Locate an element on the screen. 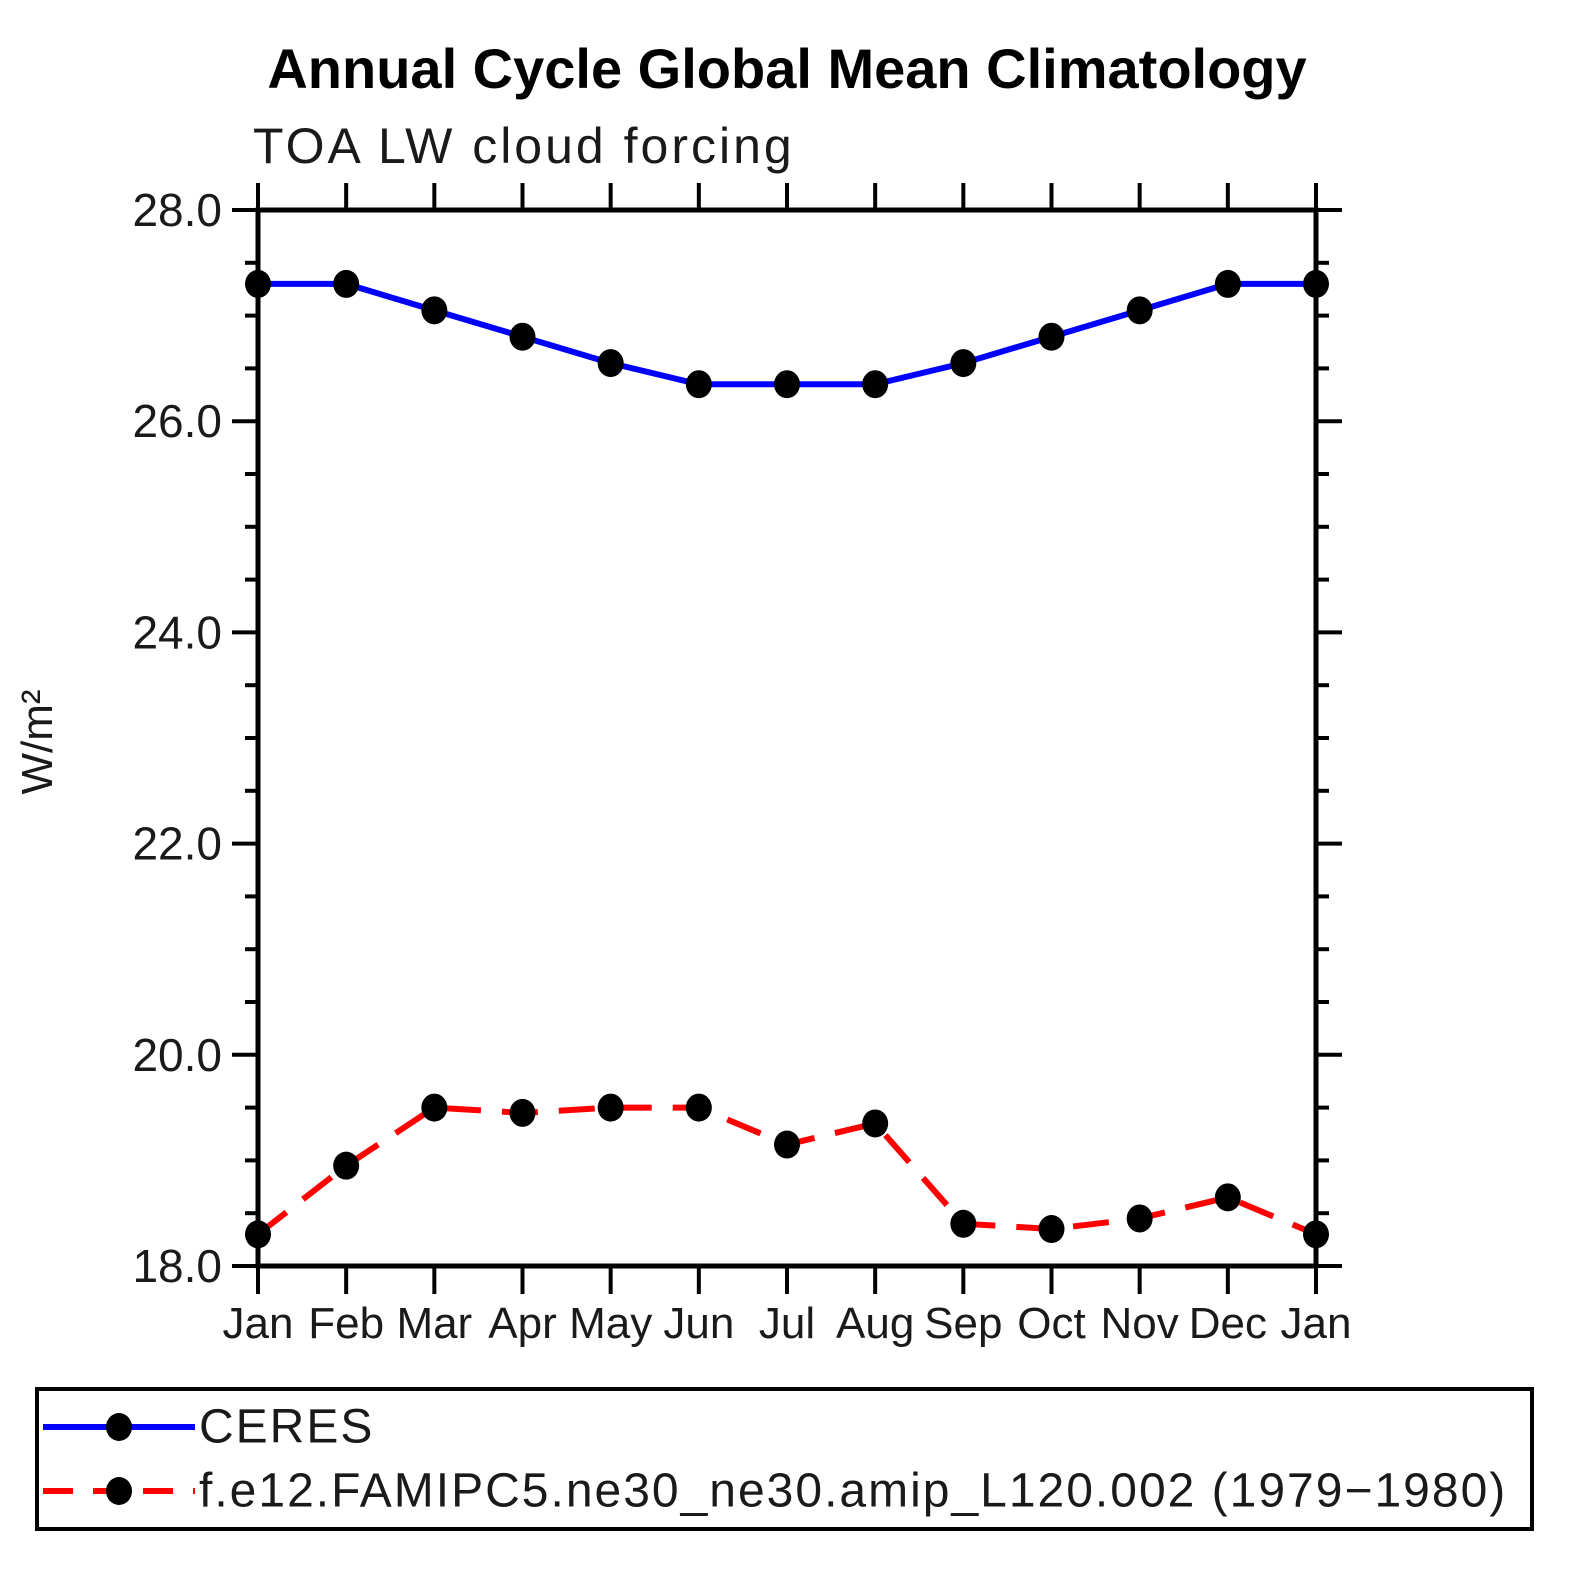 The height and width of the screenshot is (1575, 1575). y-tick-label: 18.0 is located at coordinates (177, 1266).